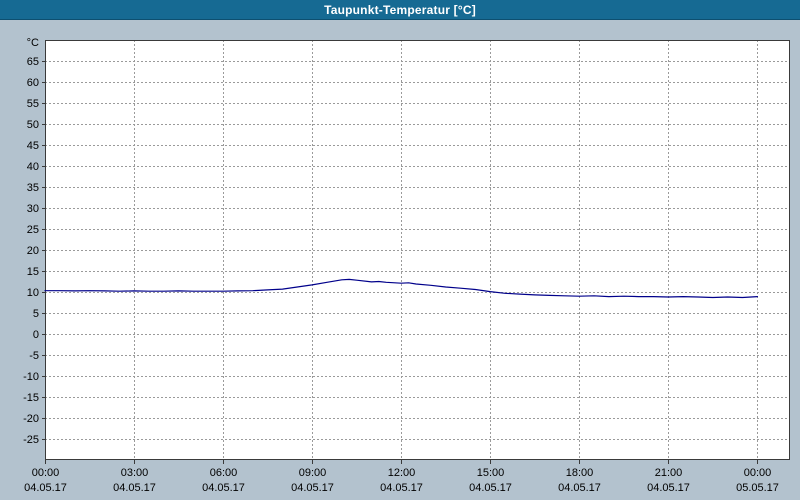 The image size is (800, 500). Describe the element at coordinates (33, 146) in the screenshot. I see `y-tick-label: 45` at that location.